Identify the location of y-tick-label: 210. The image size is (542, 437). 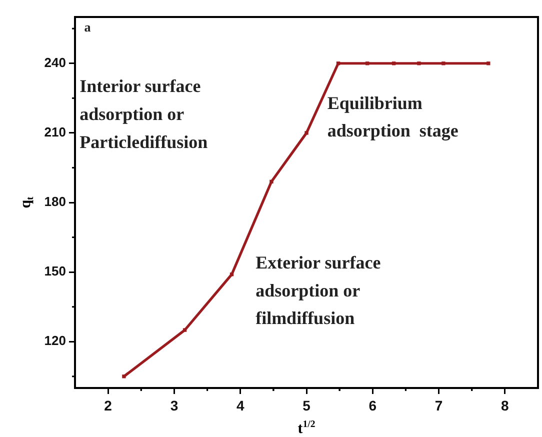
(55, 132).